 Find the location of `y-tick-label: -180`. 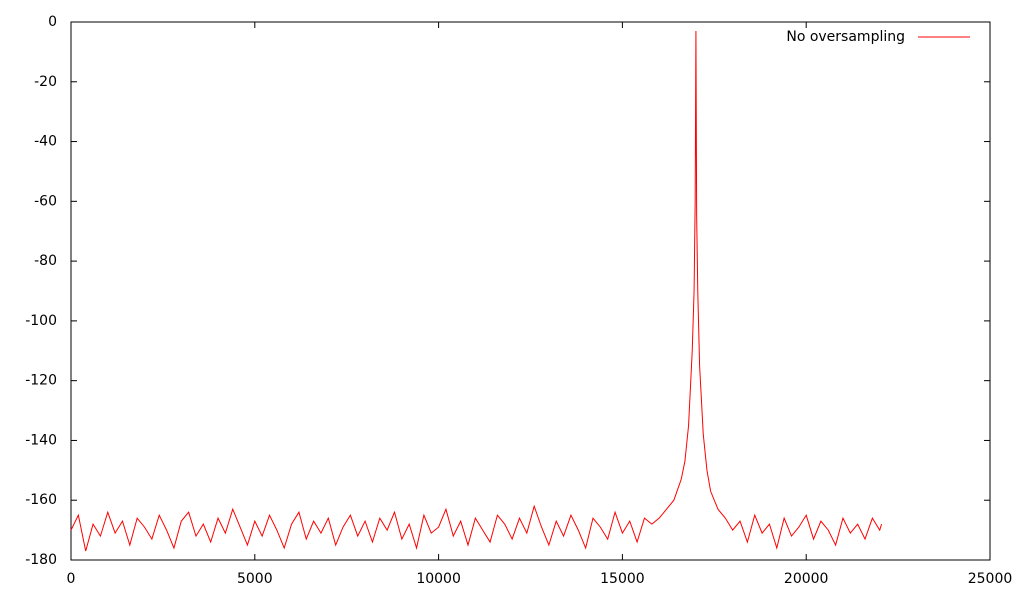

y-tick-label: -180 is located at coordinates (41, 560).